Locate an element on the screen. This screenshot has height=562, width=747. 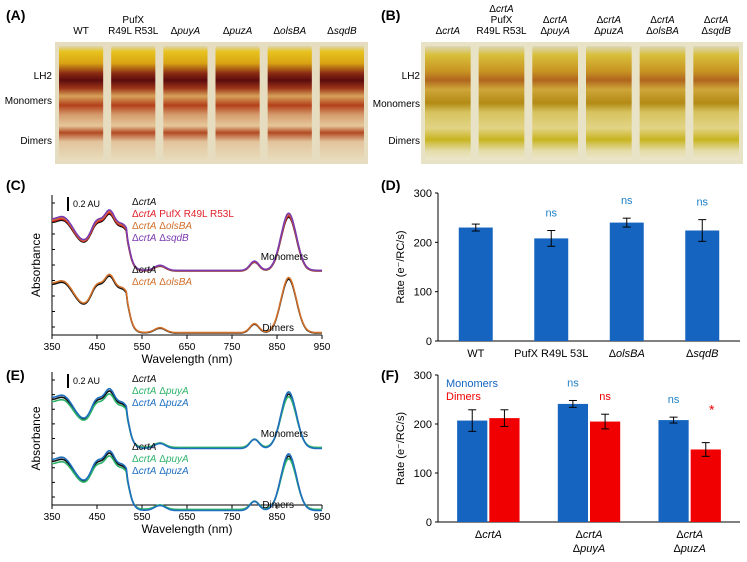
gel-b-lane-label-5-line-0: ΔcrtA is located at coordinates (716, 20).